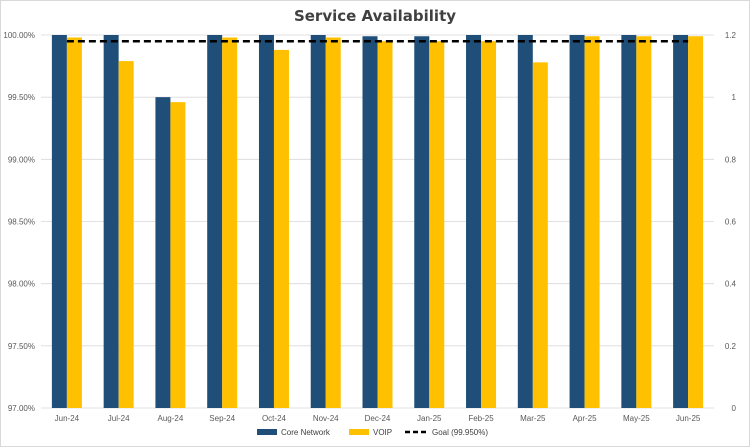  What do you see at coordinates (21, 97) in the screenshot?
I see `y-left-tick-label: 99.50%` at bounding box center [21, 97].